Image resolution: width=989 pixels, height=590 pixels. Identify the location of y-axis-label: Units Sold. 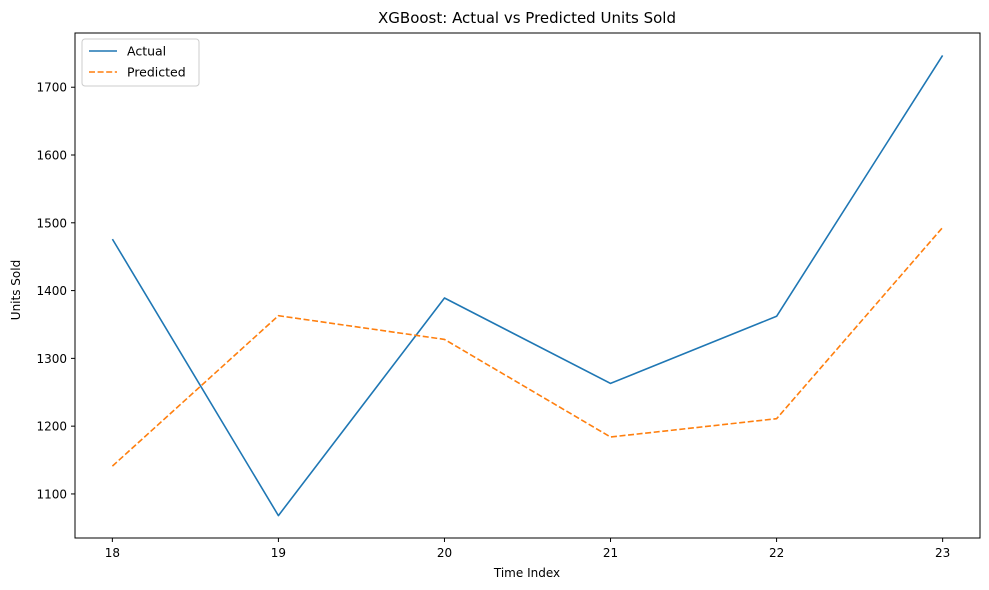
(16, 290).